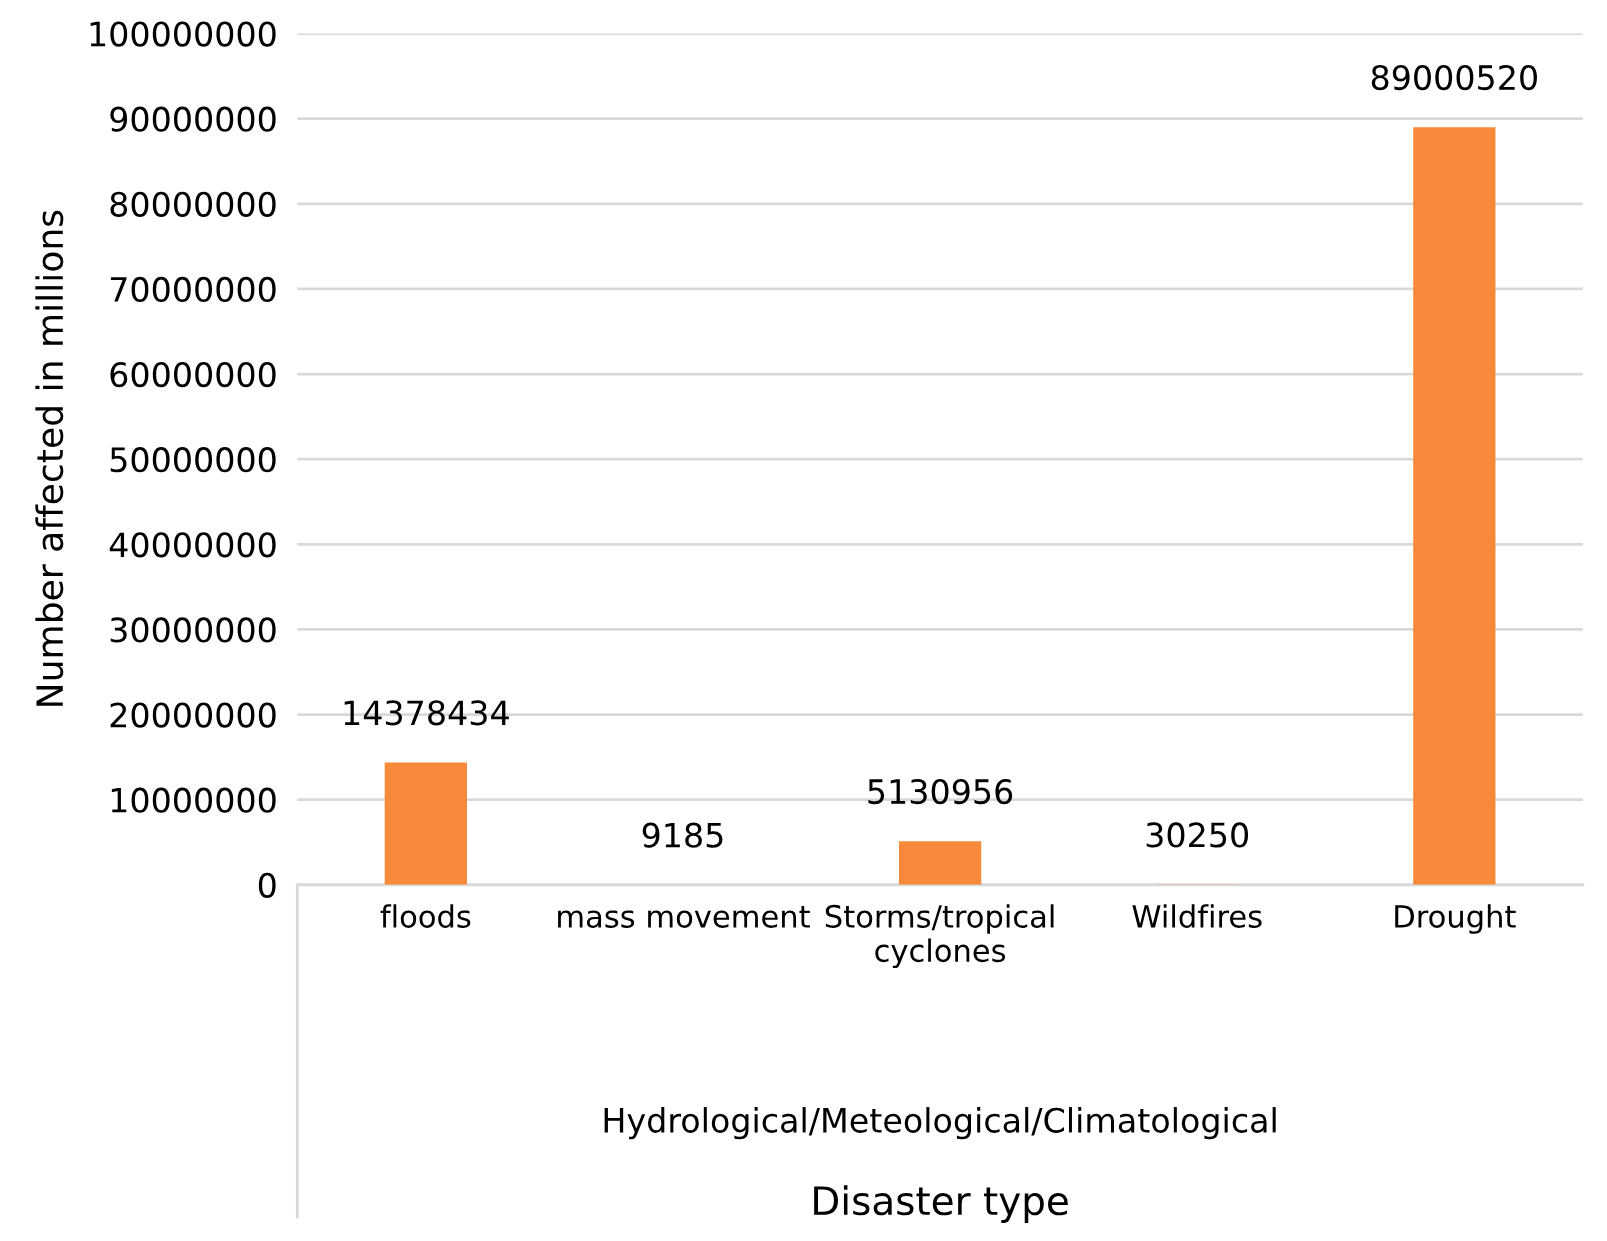  Describe the element at coordinates (193, 630) in the screenshot. I see `y-tick-label: 30000000` at that location.